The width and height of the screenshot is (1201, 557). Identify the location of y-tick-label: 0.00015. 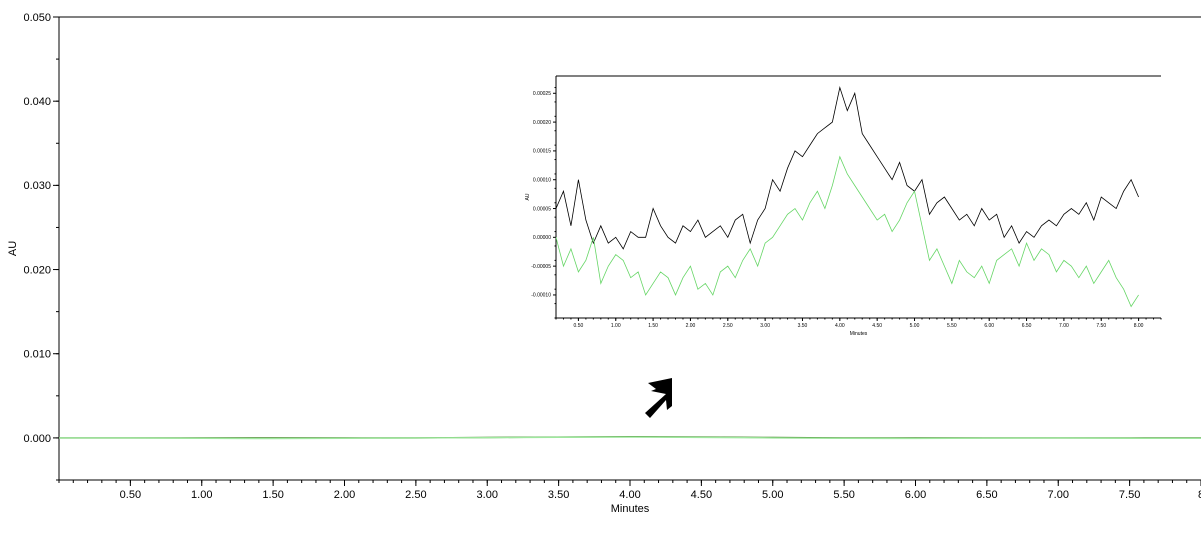
(542, 152).